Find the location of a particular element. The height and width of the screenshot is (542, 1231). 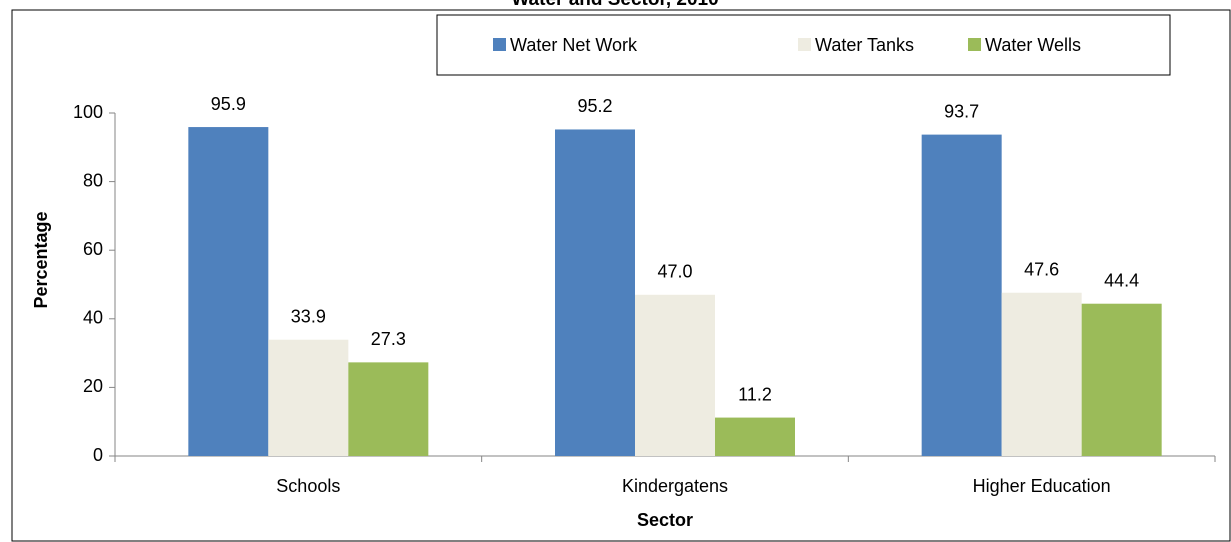

legend-label: Water Wells is located at coordinates (1033, 45).